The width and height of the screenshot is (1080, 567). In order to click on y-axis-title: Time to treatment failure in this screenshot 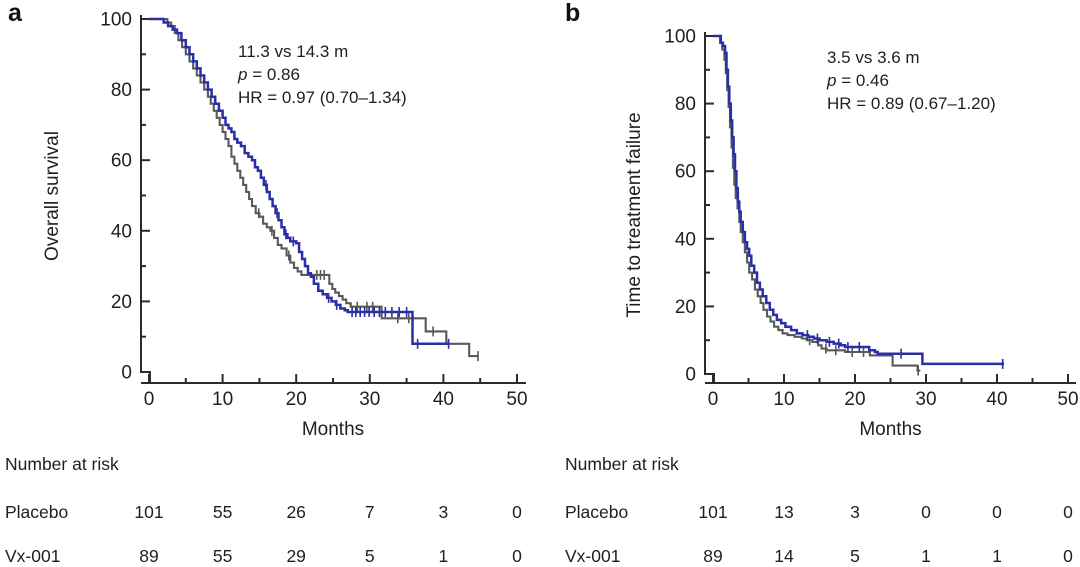, I will do `click(634, 214)`.